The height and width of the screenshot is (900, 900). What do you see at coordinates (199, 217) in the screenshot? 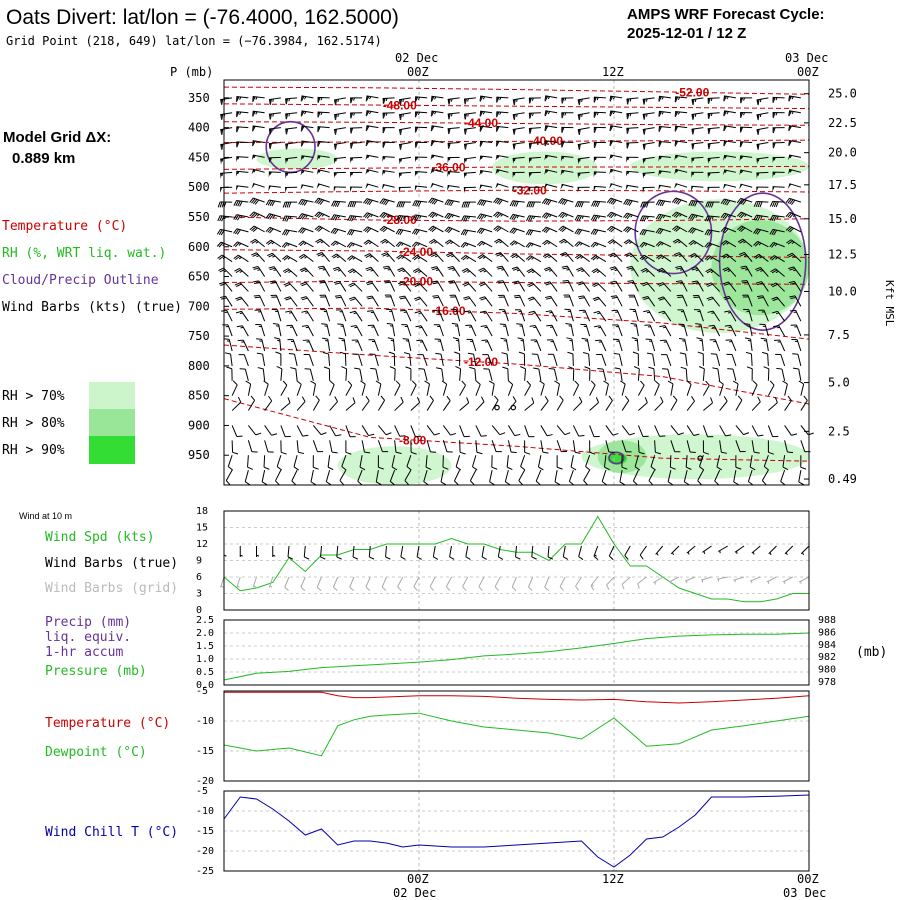
I see `pressure-tick-label: 550` at bounding box center [199, 217].